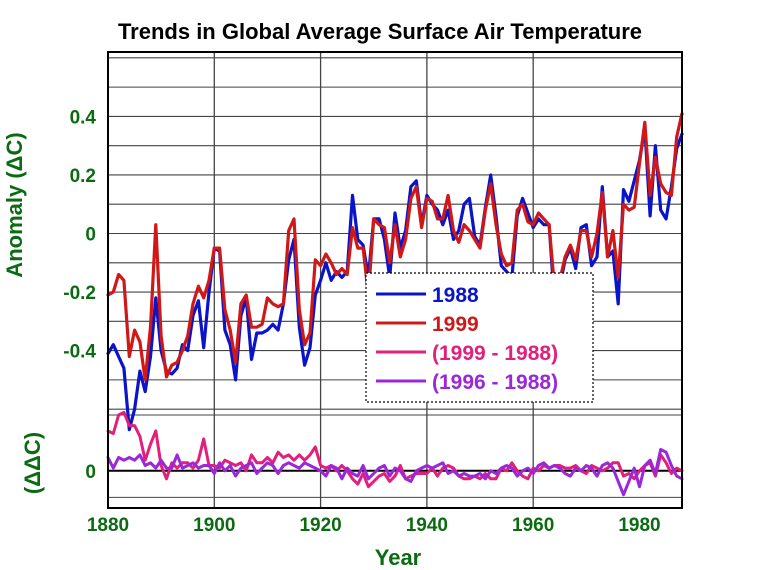 This screenshot has height=570, width=778. I want to click on y-tick-label: 0, so click(90, 235).